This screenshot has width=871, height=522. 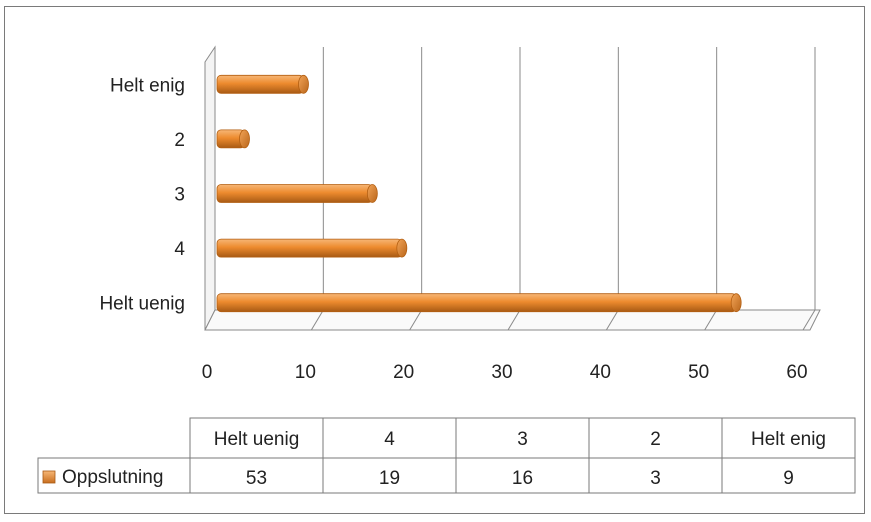 What do you see at coordinates (207, 372) in the screenshot?
I see `x-tick-label: 0` at bounding box center [207, 372].